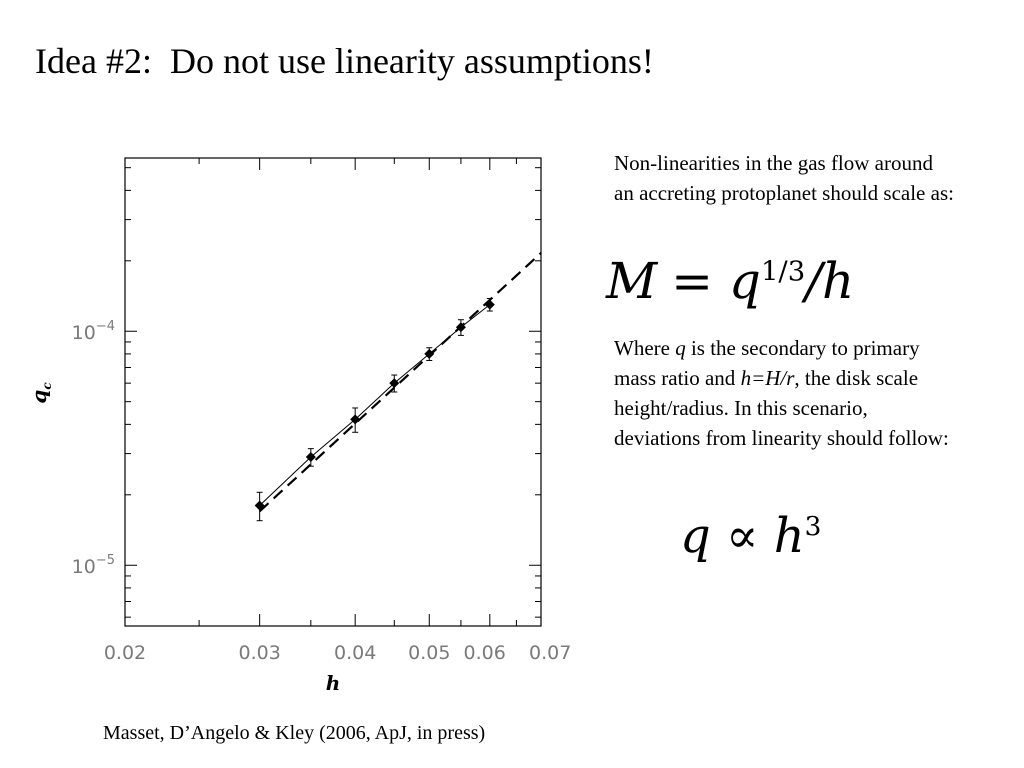 This screenshot has width=1024, height=768. What do you see at coordinates (105, 326) in the screenshot?
I see `y-tick-label-exponent: −4` at bounding box center [105, 326].